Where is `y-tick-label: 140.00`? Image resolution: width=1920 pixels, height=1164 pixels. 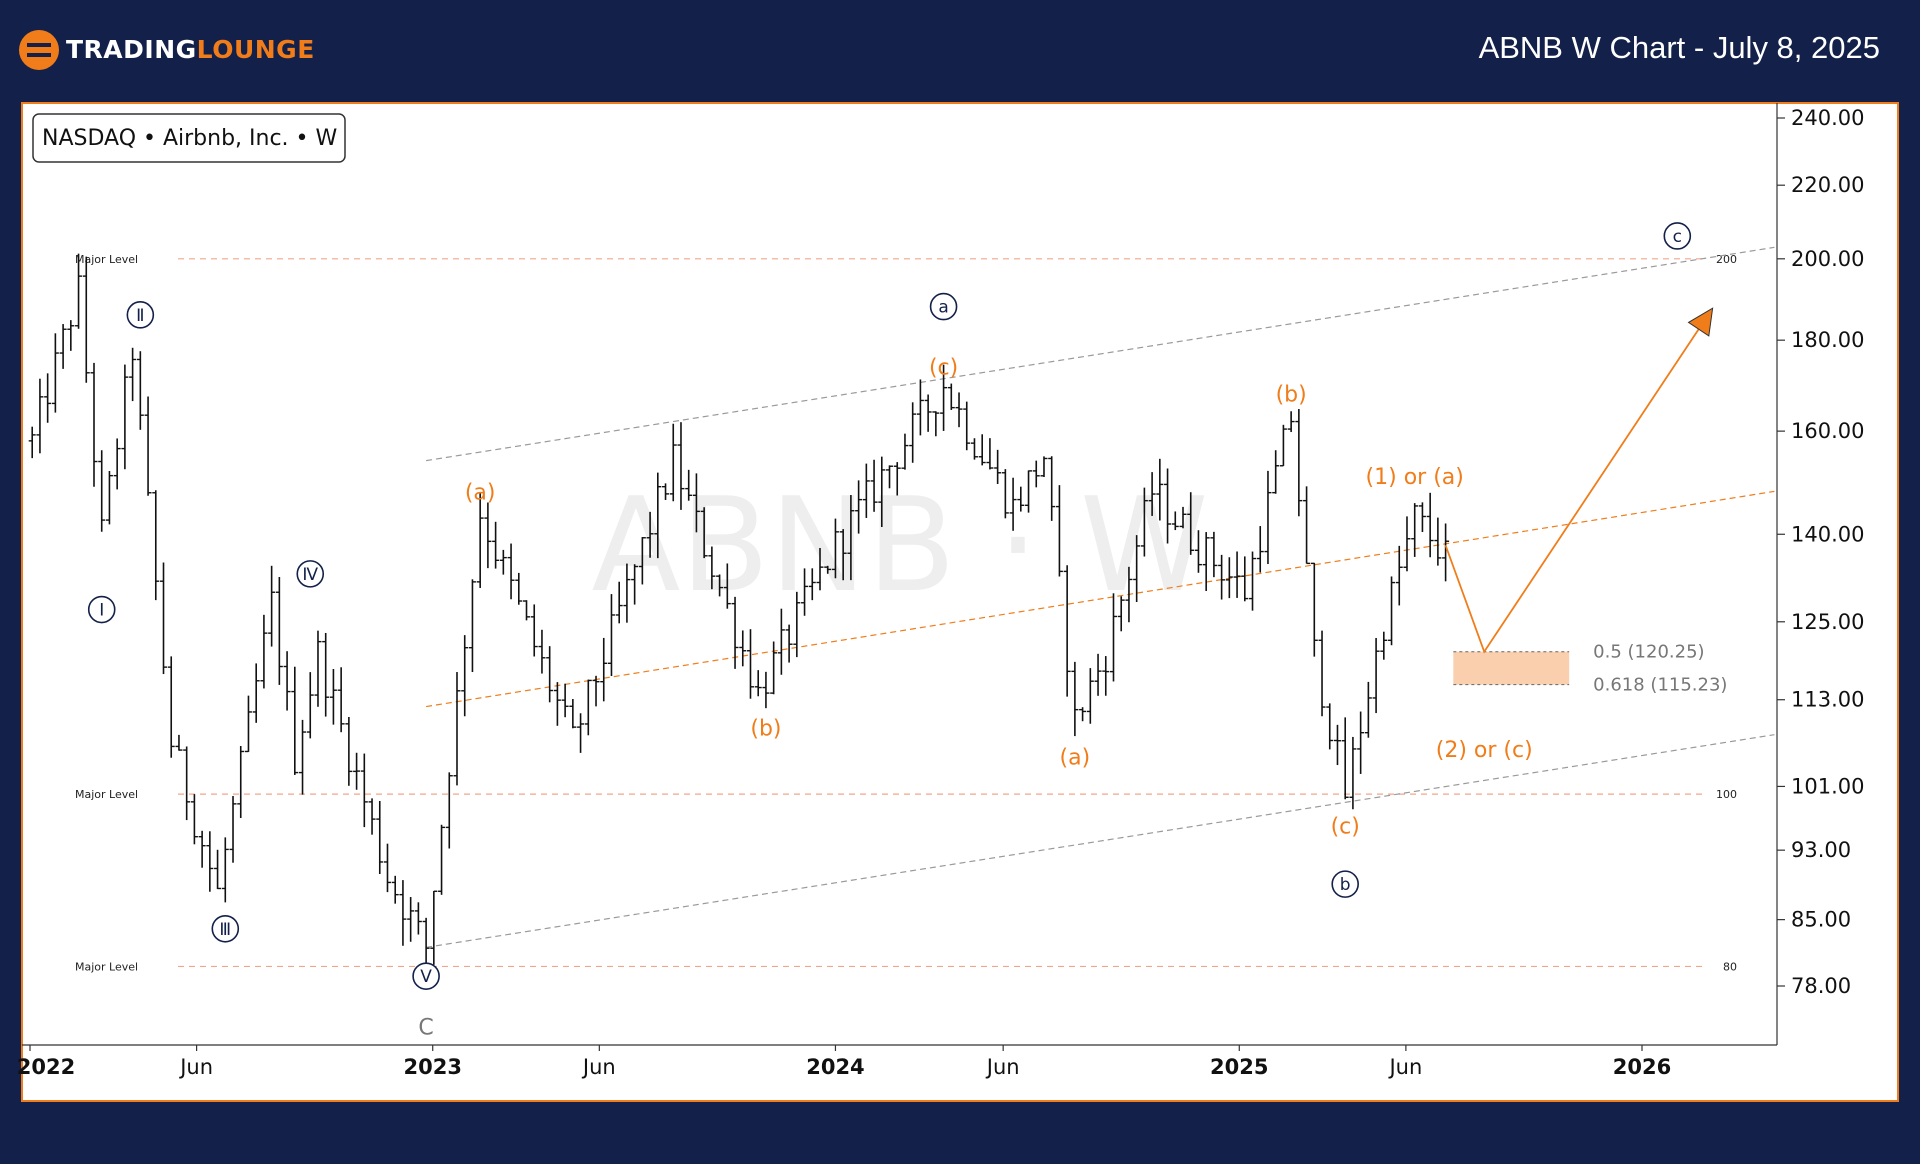 y-tick-label: 140.00 is located at coordinates (1827, 534).